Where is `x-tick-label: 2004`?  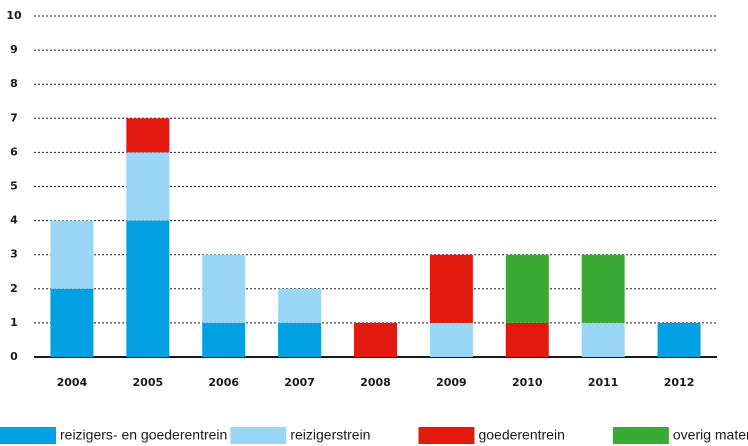
x-tick-label: 2004 is located at coordinates (72, 382).